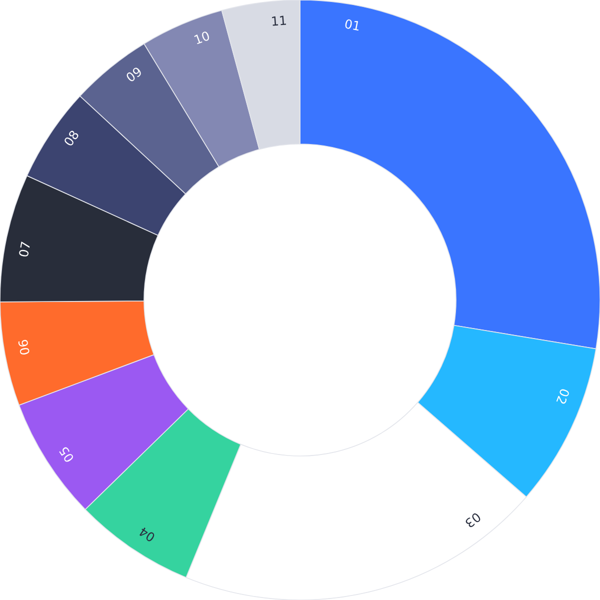 The width and height of the screenshot is (600, 600). I want to click on slice-label: 02, so click(563, 396).